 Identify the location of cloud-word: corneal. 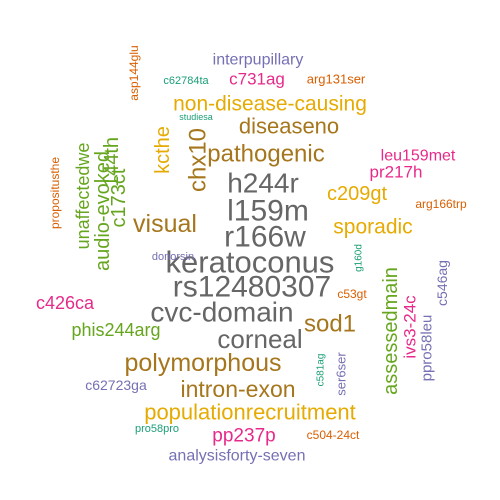
(259, 339).